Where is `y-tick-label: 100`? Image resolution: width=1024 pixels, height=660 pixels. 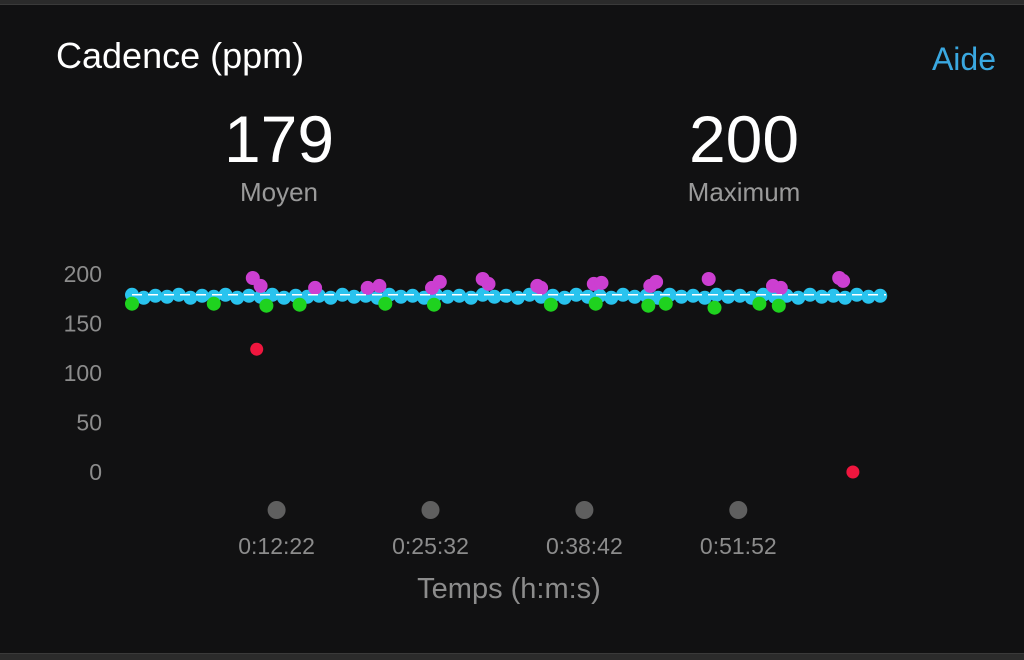
y-tick-label: 100 is located at coordinates (83, 373).